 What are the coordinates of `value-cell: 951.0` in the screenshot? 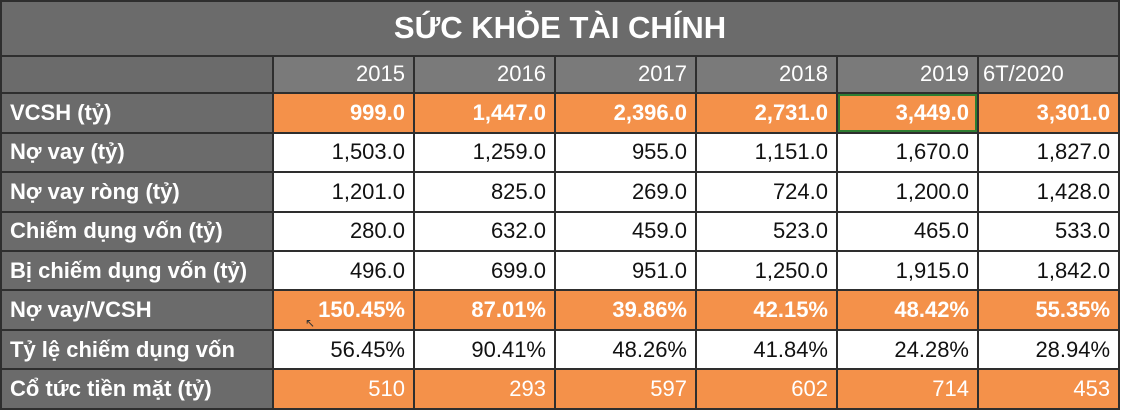 It's located at (625, 270).